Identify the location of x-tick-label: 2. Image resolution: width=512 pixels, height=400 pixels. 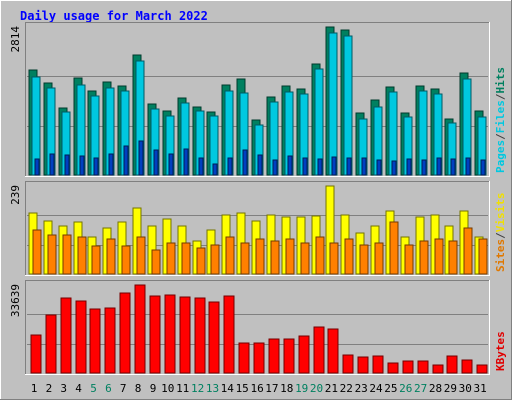
(49, 388).